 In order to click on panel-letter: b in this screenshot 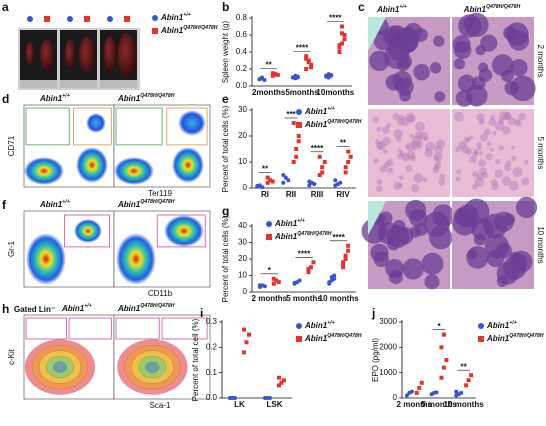, I will do `click(225, 7)`.